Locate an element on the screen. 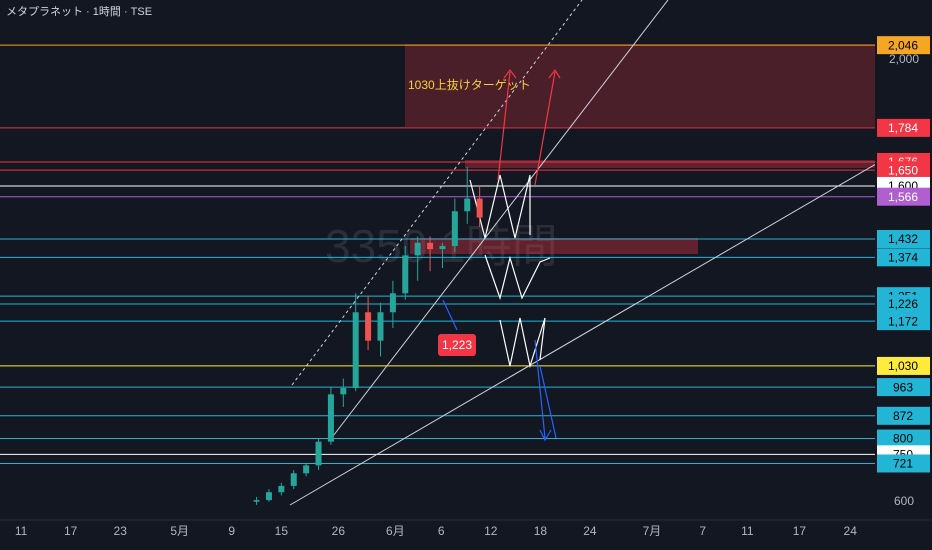 The image size is (932, 550). level-label: 1,172 is located at coordinates (903, 321).